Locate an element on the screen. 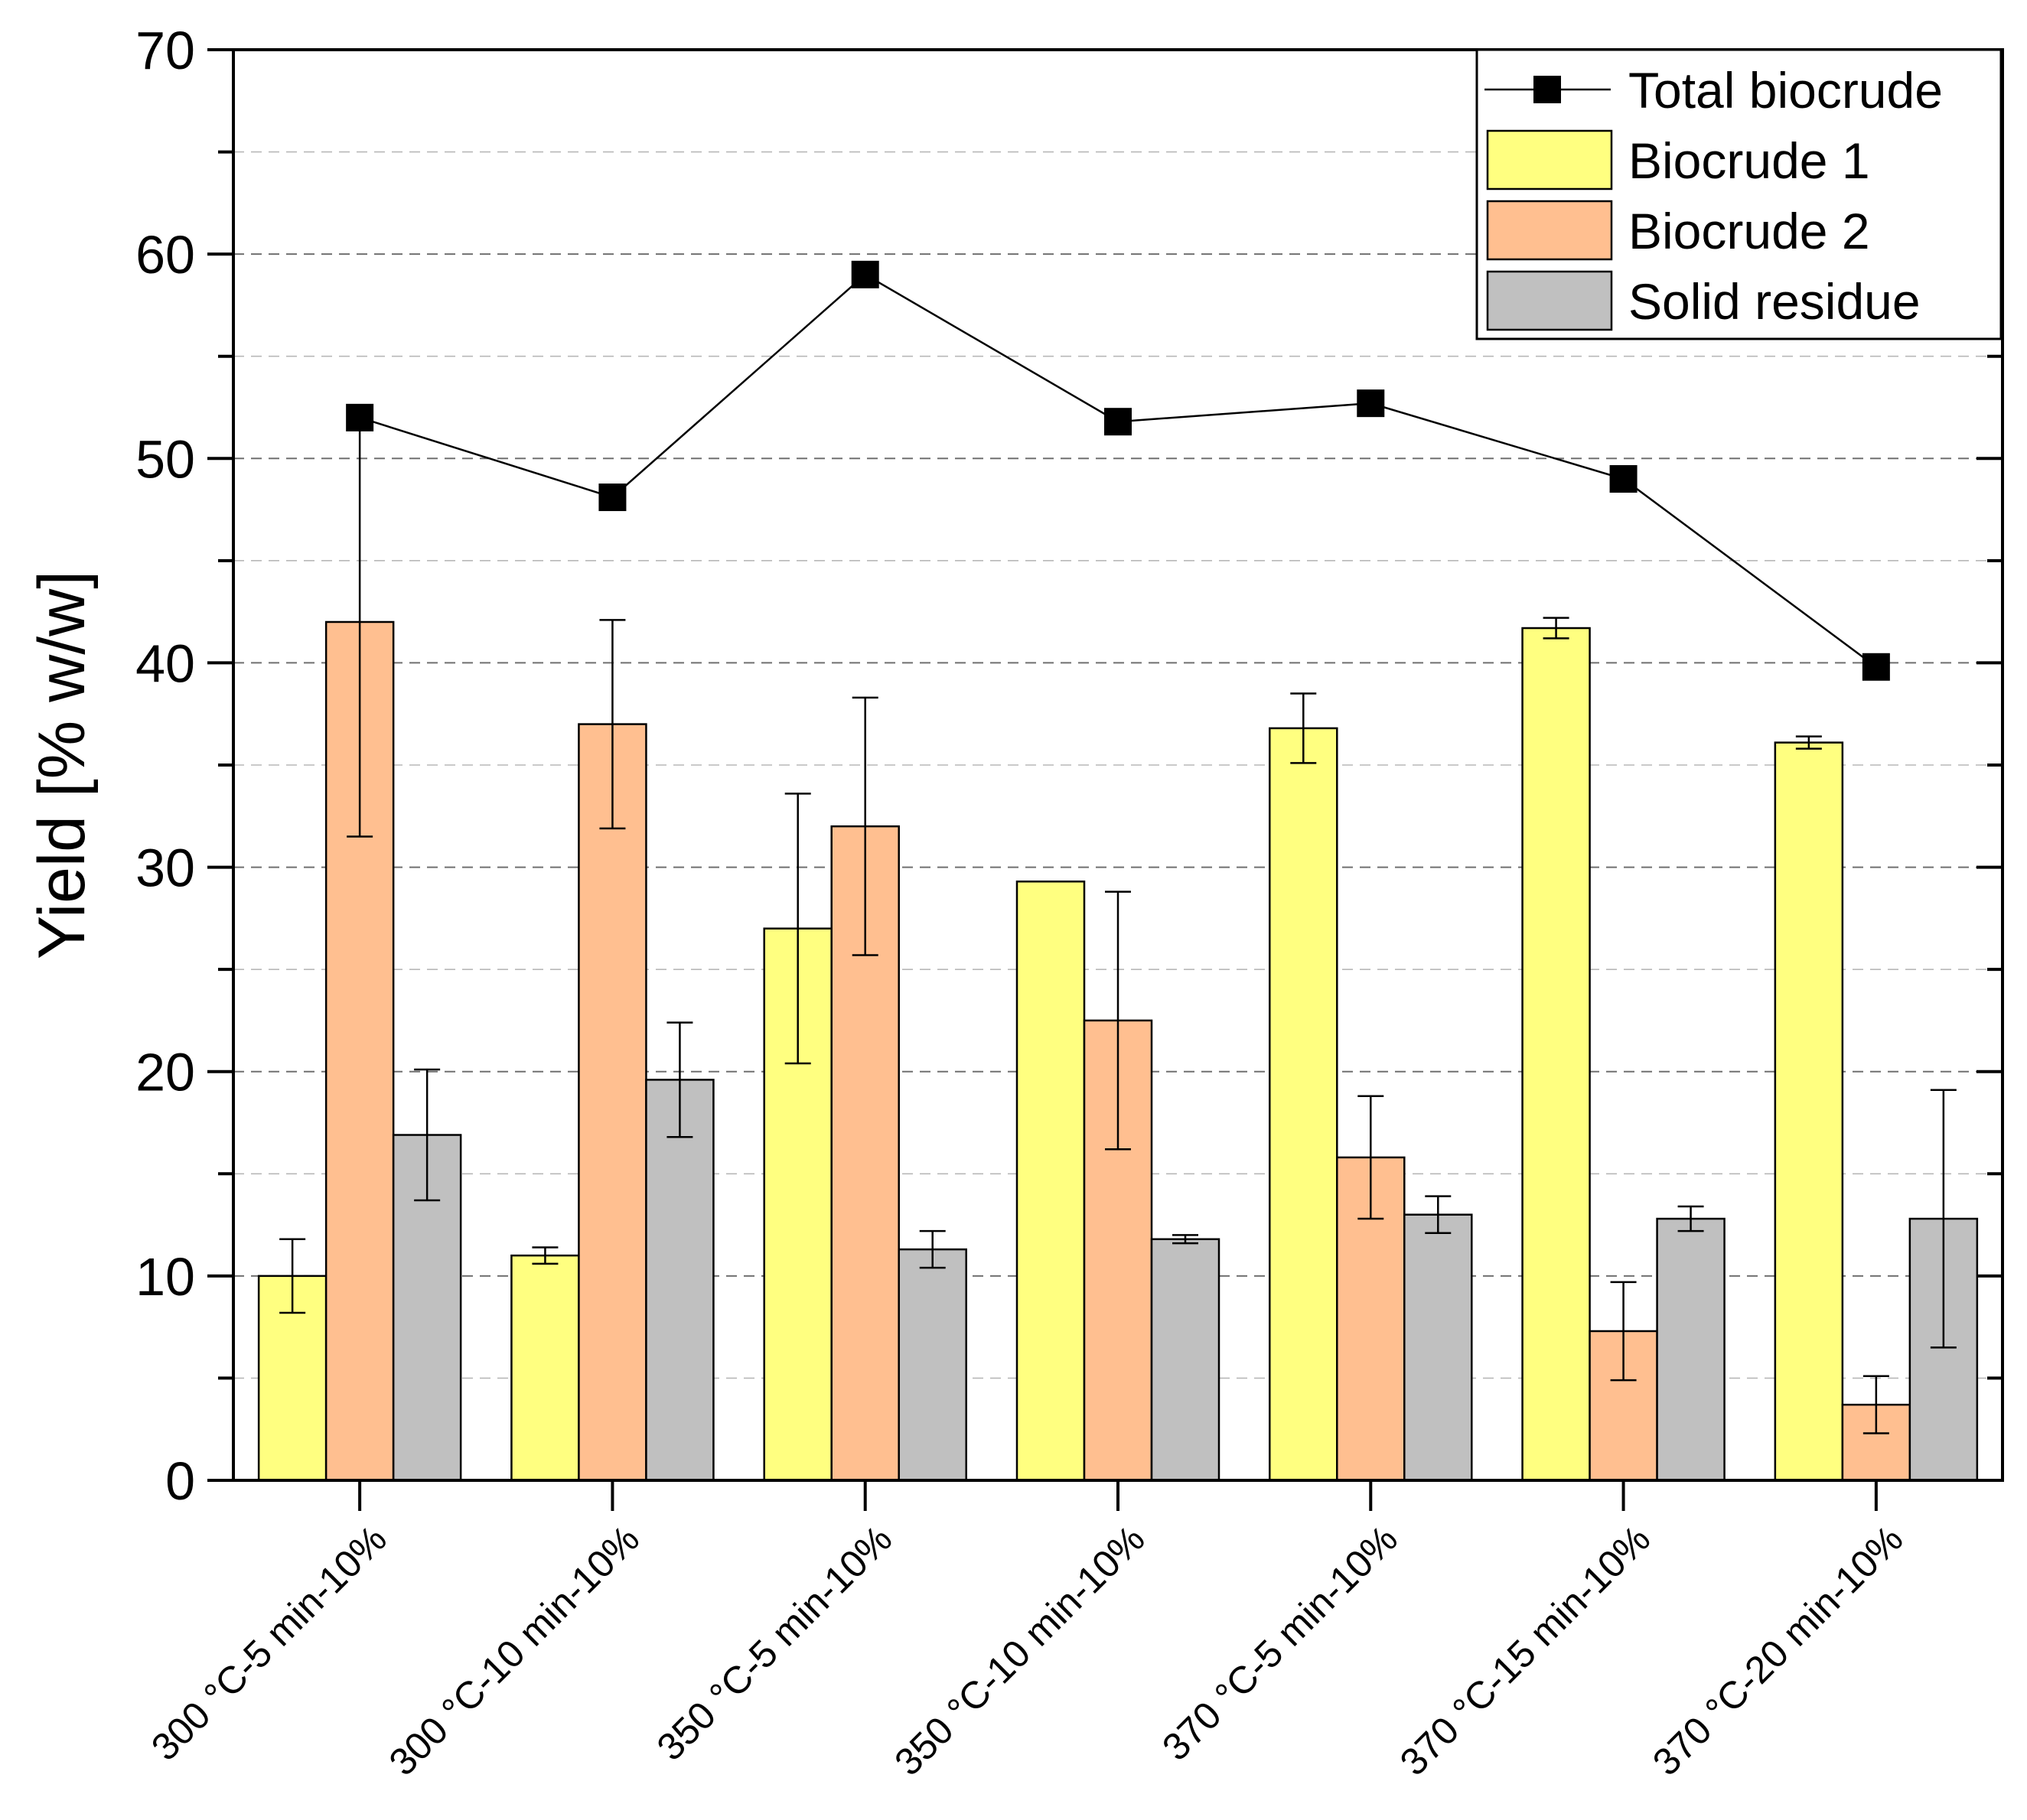 This screenshot has width=2027, height=1820. legend-marker-total-biocrude is located at coordinates (1547, 89).